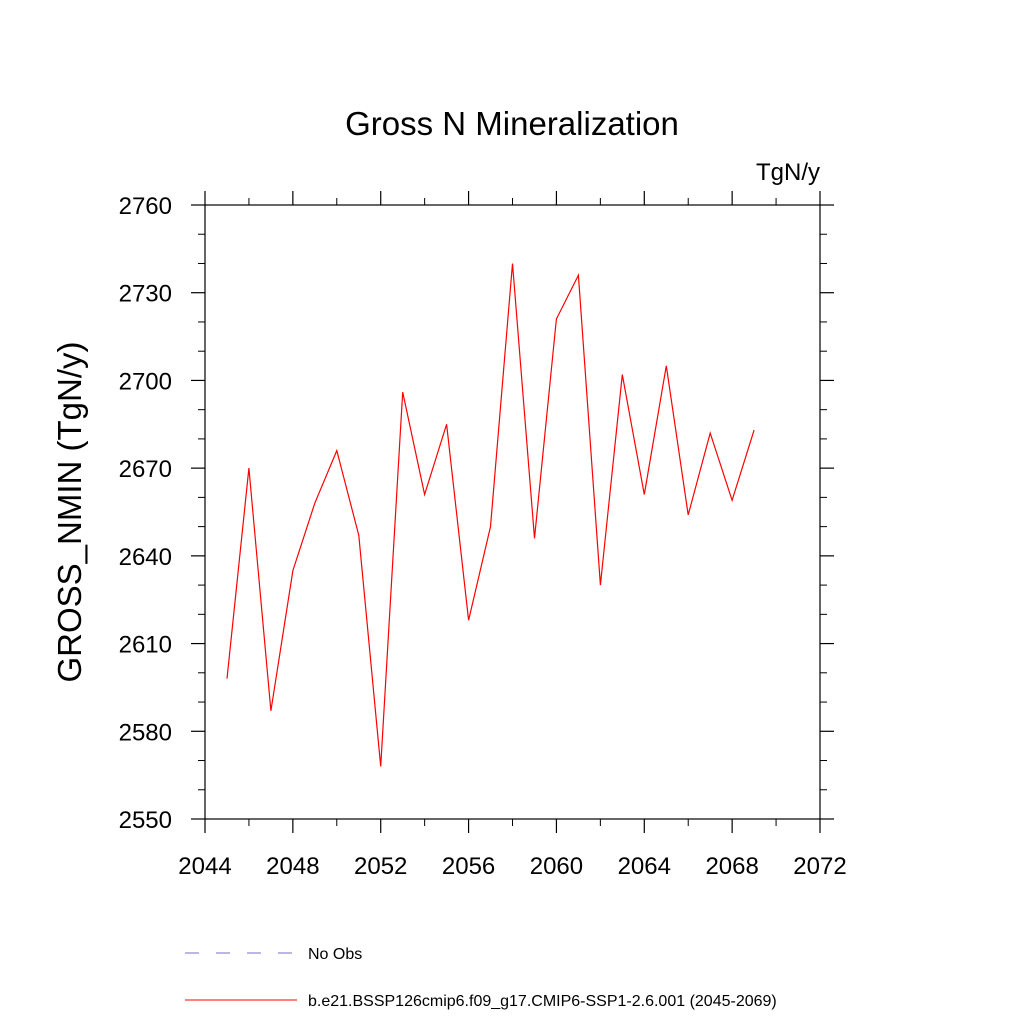 This screenshot has width=1024, height=1024. I want to click on y-tick-label: 2730, so click(145, 294).